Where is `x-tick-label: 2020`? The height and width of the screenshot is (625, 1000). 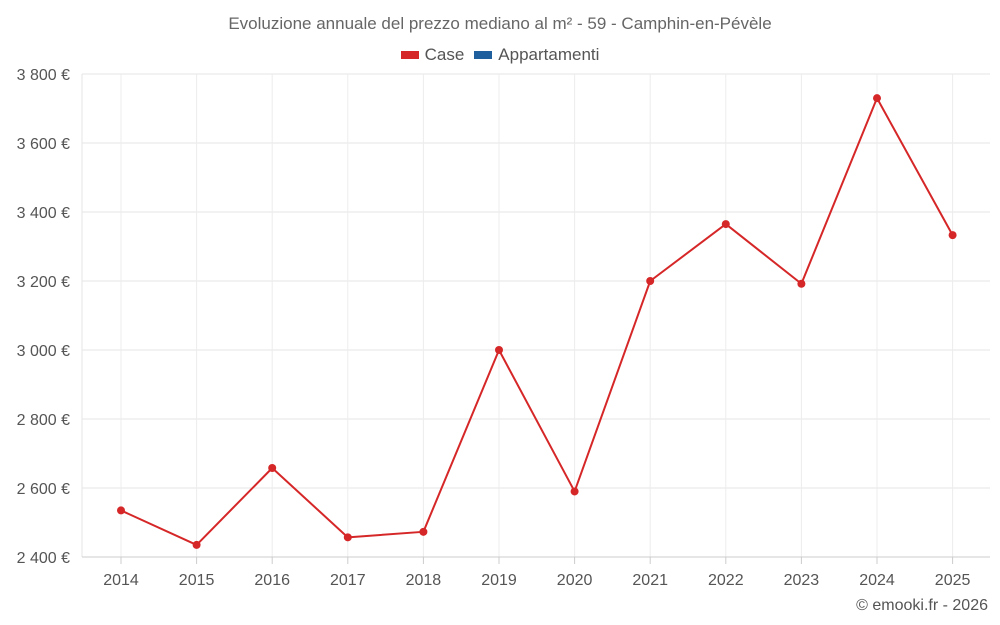 x-tick-label: 2020 is located at coordinates (575, 580).